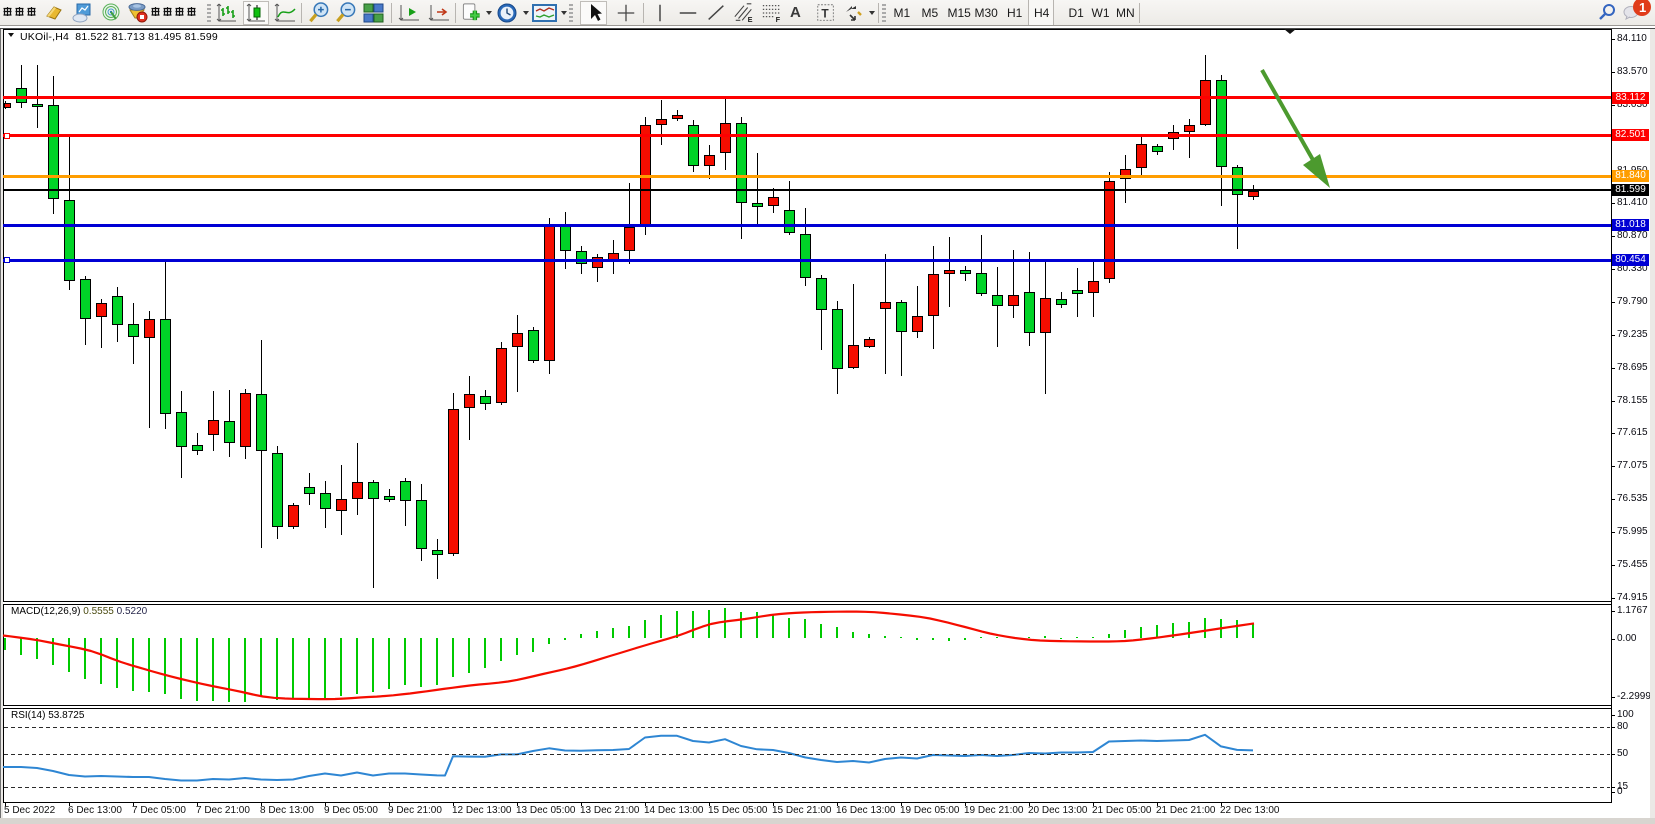 The image size is (1655, 824). I want to click on svg-text: F, so click(778, 19).